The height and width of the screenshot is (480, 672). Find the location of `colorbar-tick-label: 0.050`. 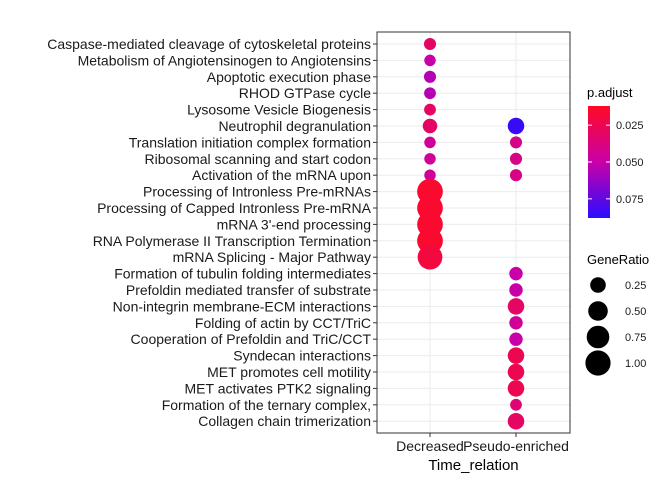

colorbar-tick-label: 0.050 is located at coordinates (630, 163).